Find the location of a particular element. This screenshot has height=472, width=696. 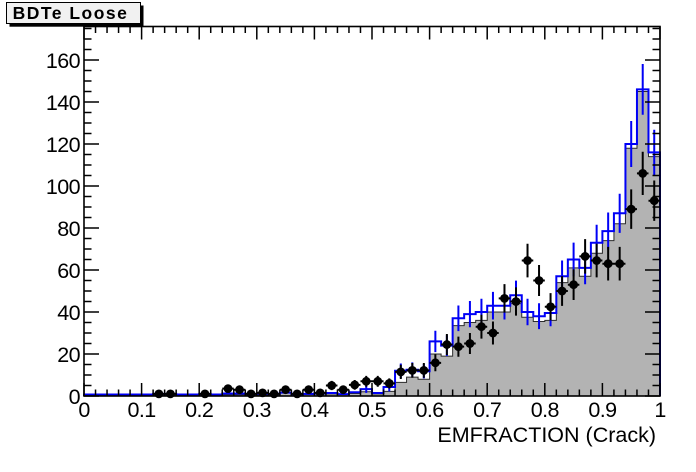

svg-text: 40 is located at coordinates (68, 313).